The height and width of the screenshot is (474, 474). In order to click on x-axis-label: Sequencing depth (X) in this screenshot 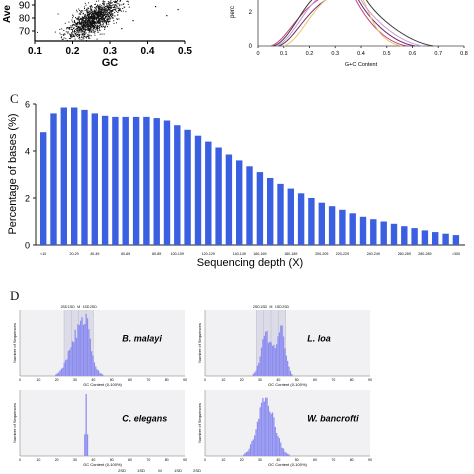, I will do `click(250, 263)`.